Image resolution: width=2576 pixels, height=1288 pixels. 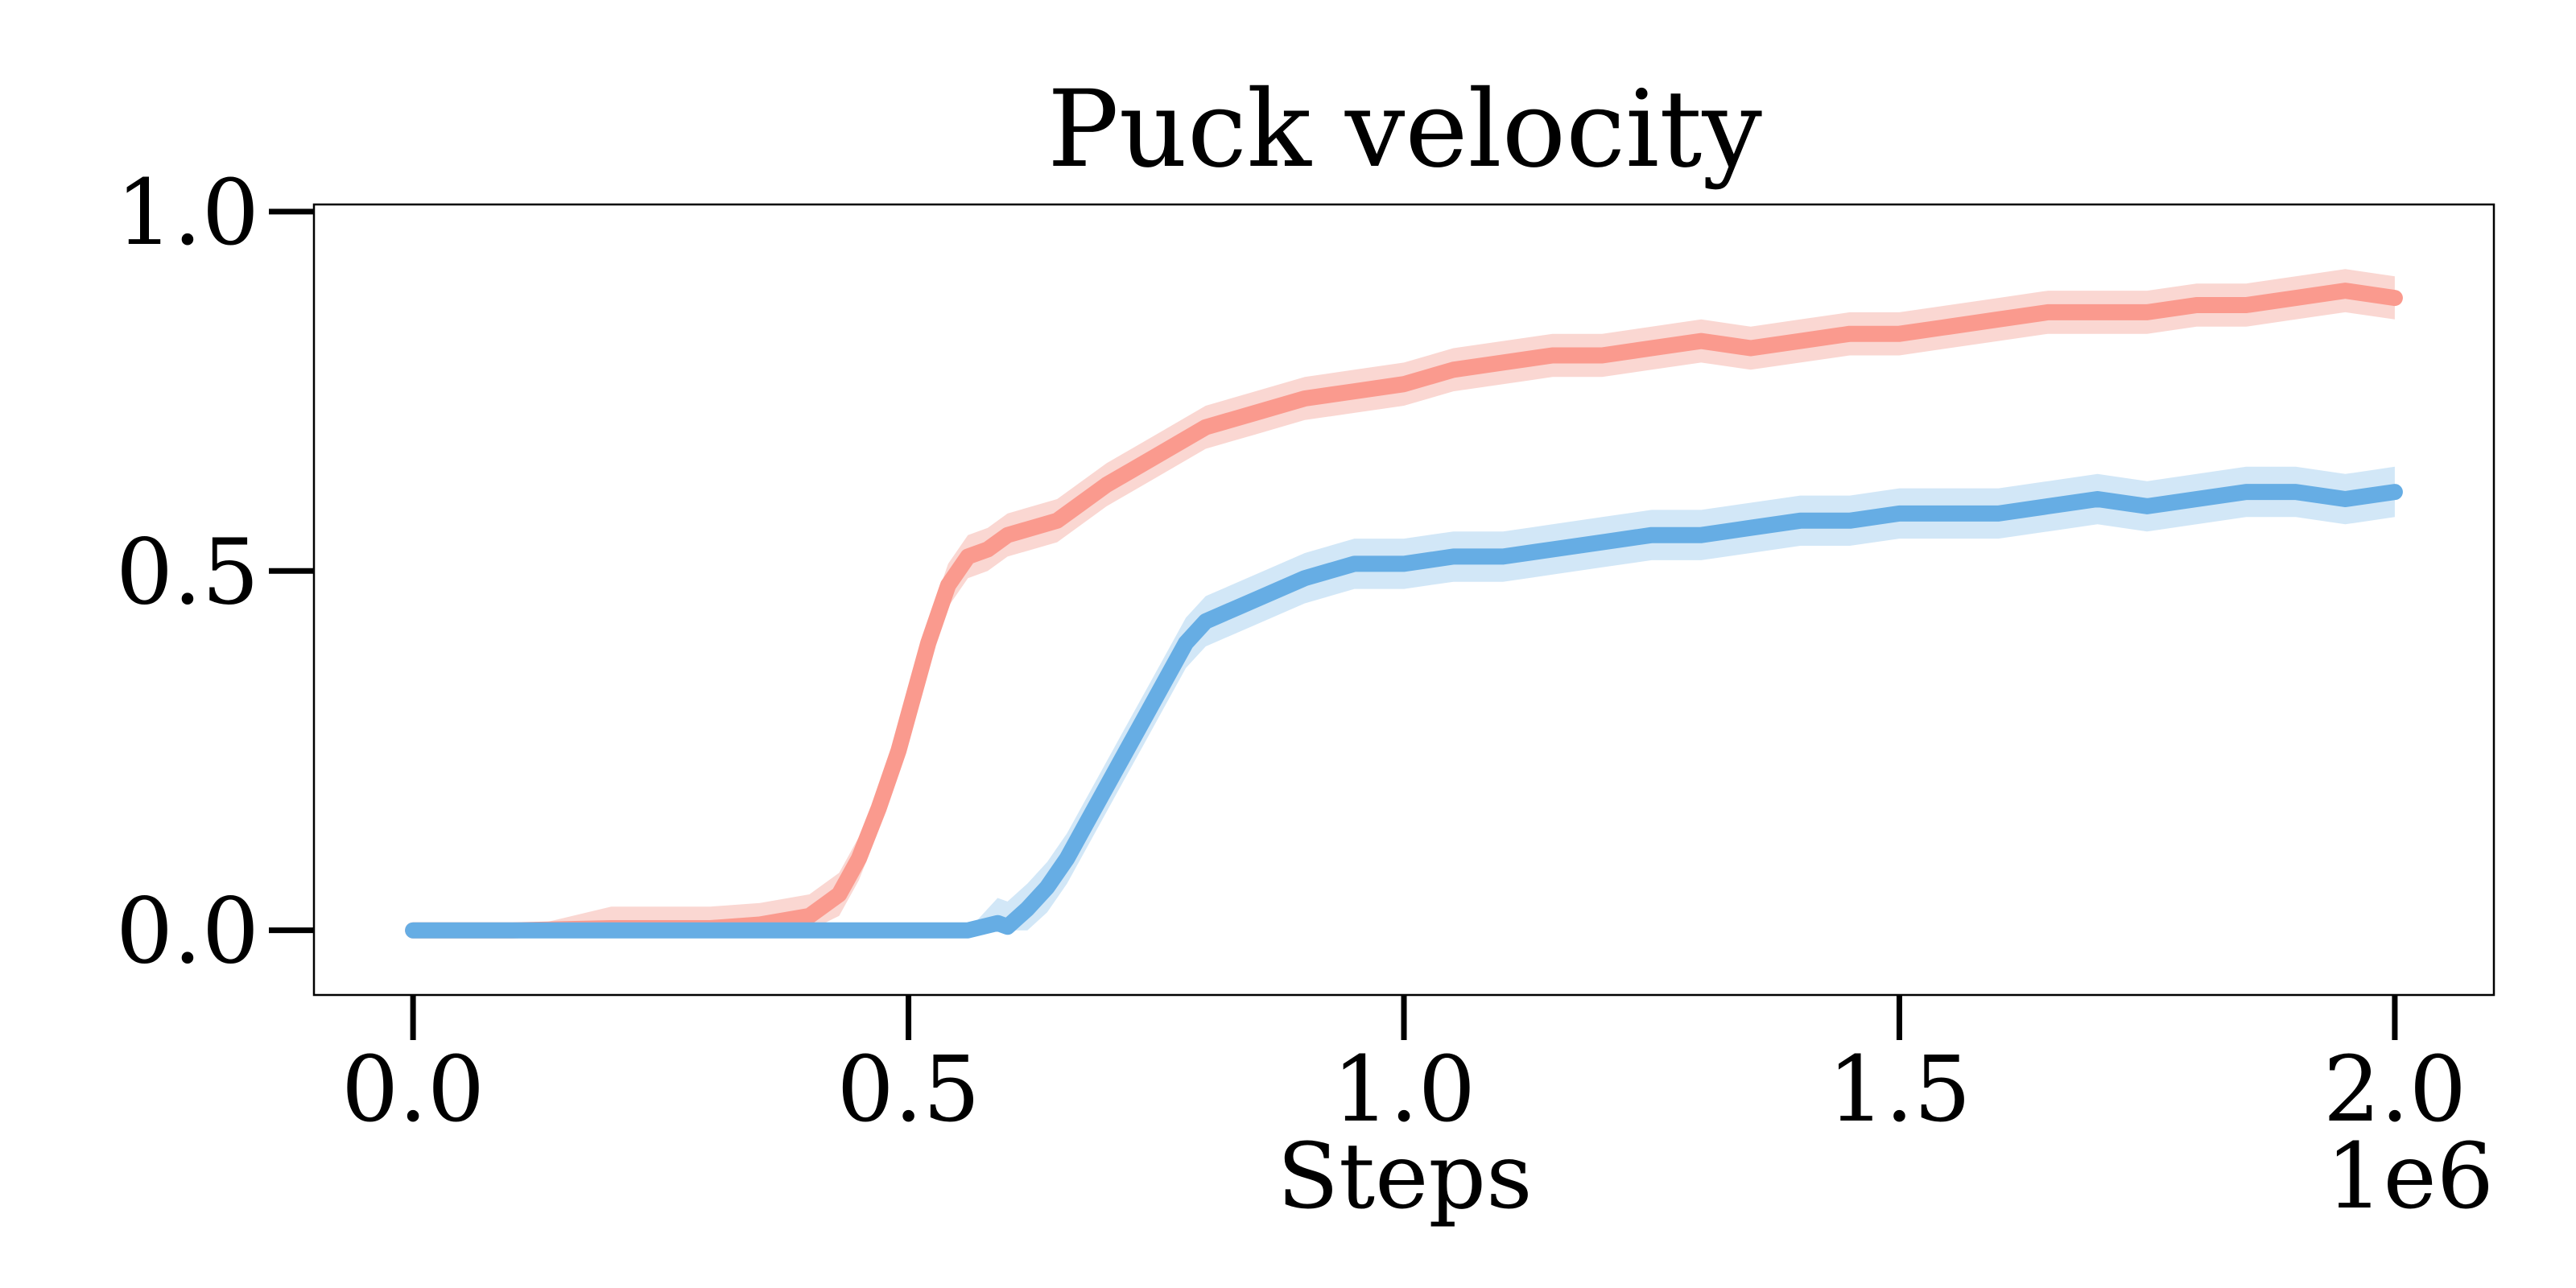 I want to click on x-tick-label: 1.5, so click(x=1899, y=1090).